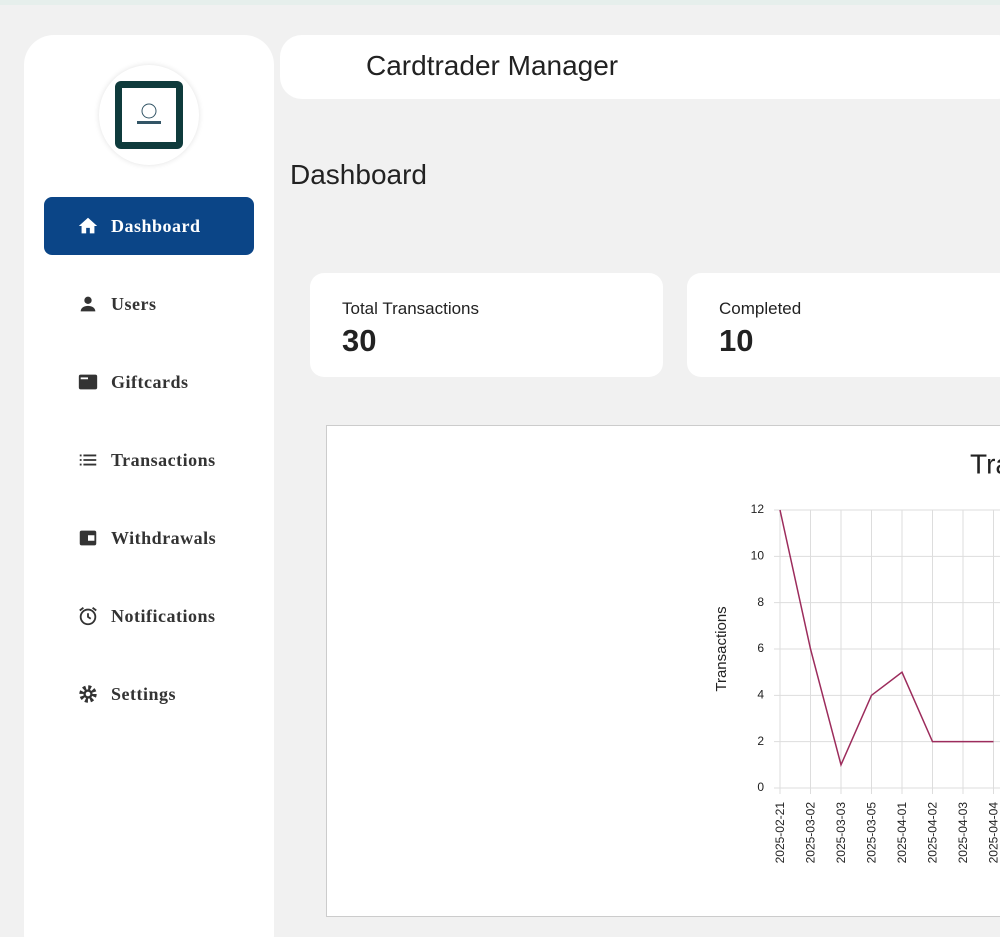 The width and height of the screenshot is (1000, 937). Describe the element at coordinates (760, 308) in the screenshot. I see `stat-label: Completed` at that location.